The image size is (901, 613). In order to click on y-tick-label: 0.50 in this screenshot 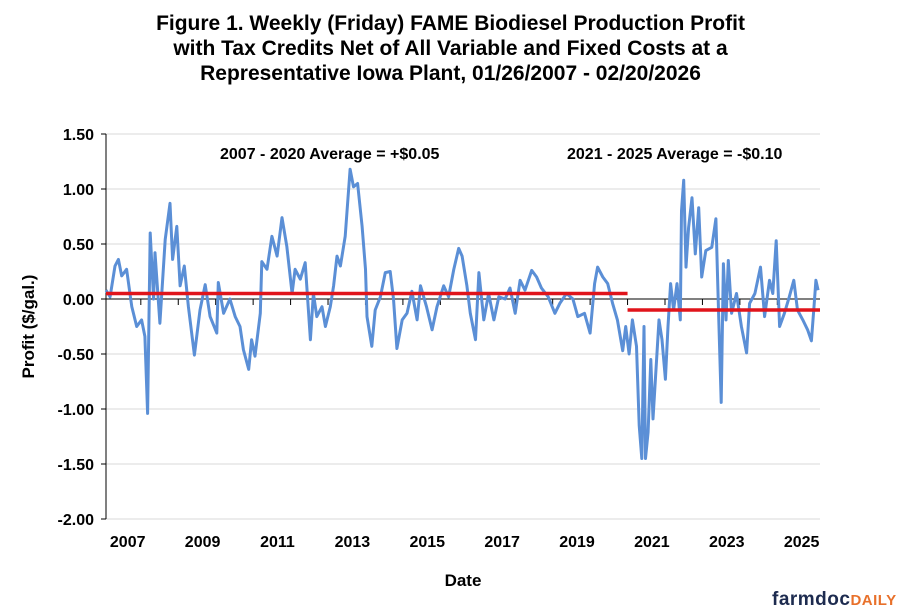, I will do `click(78, 245)`.